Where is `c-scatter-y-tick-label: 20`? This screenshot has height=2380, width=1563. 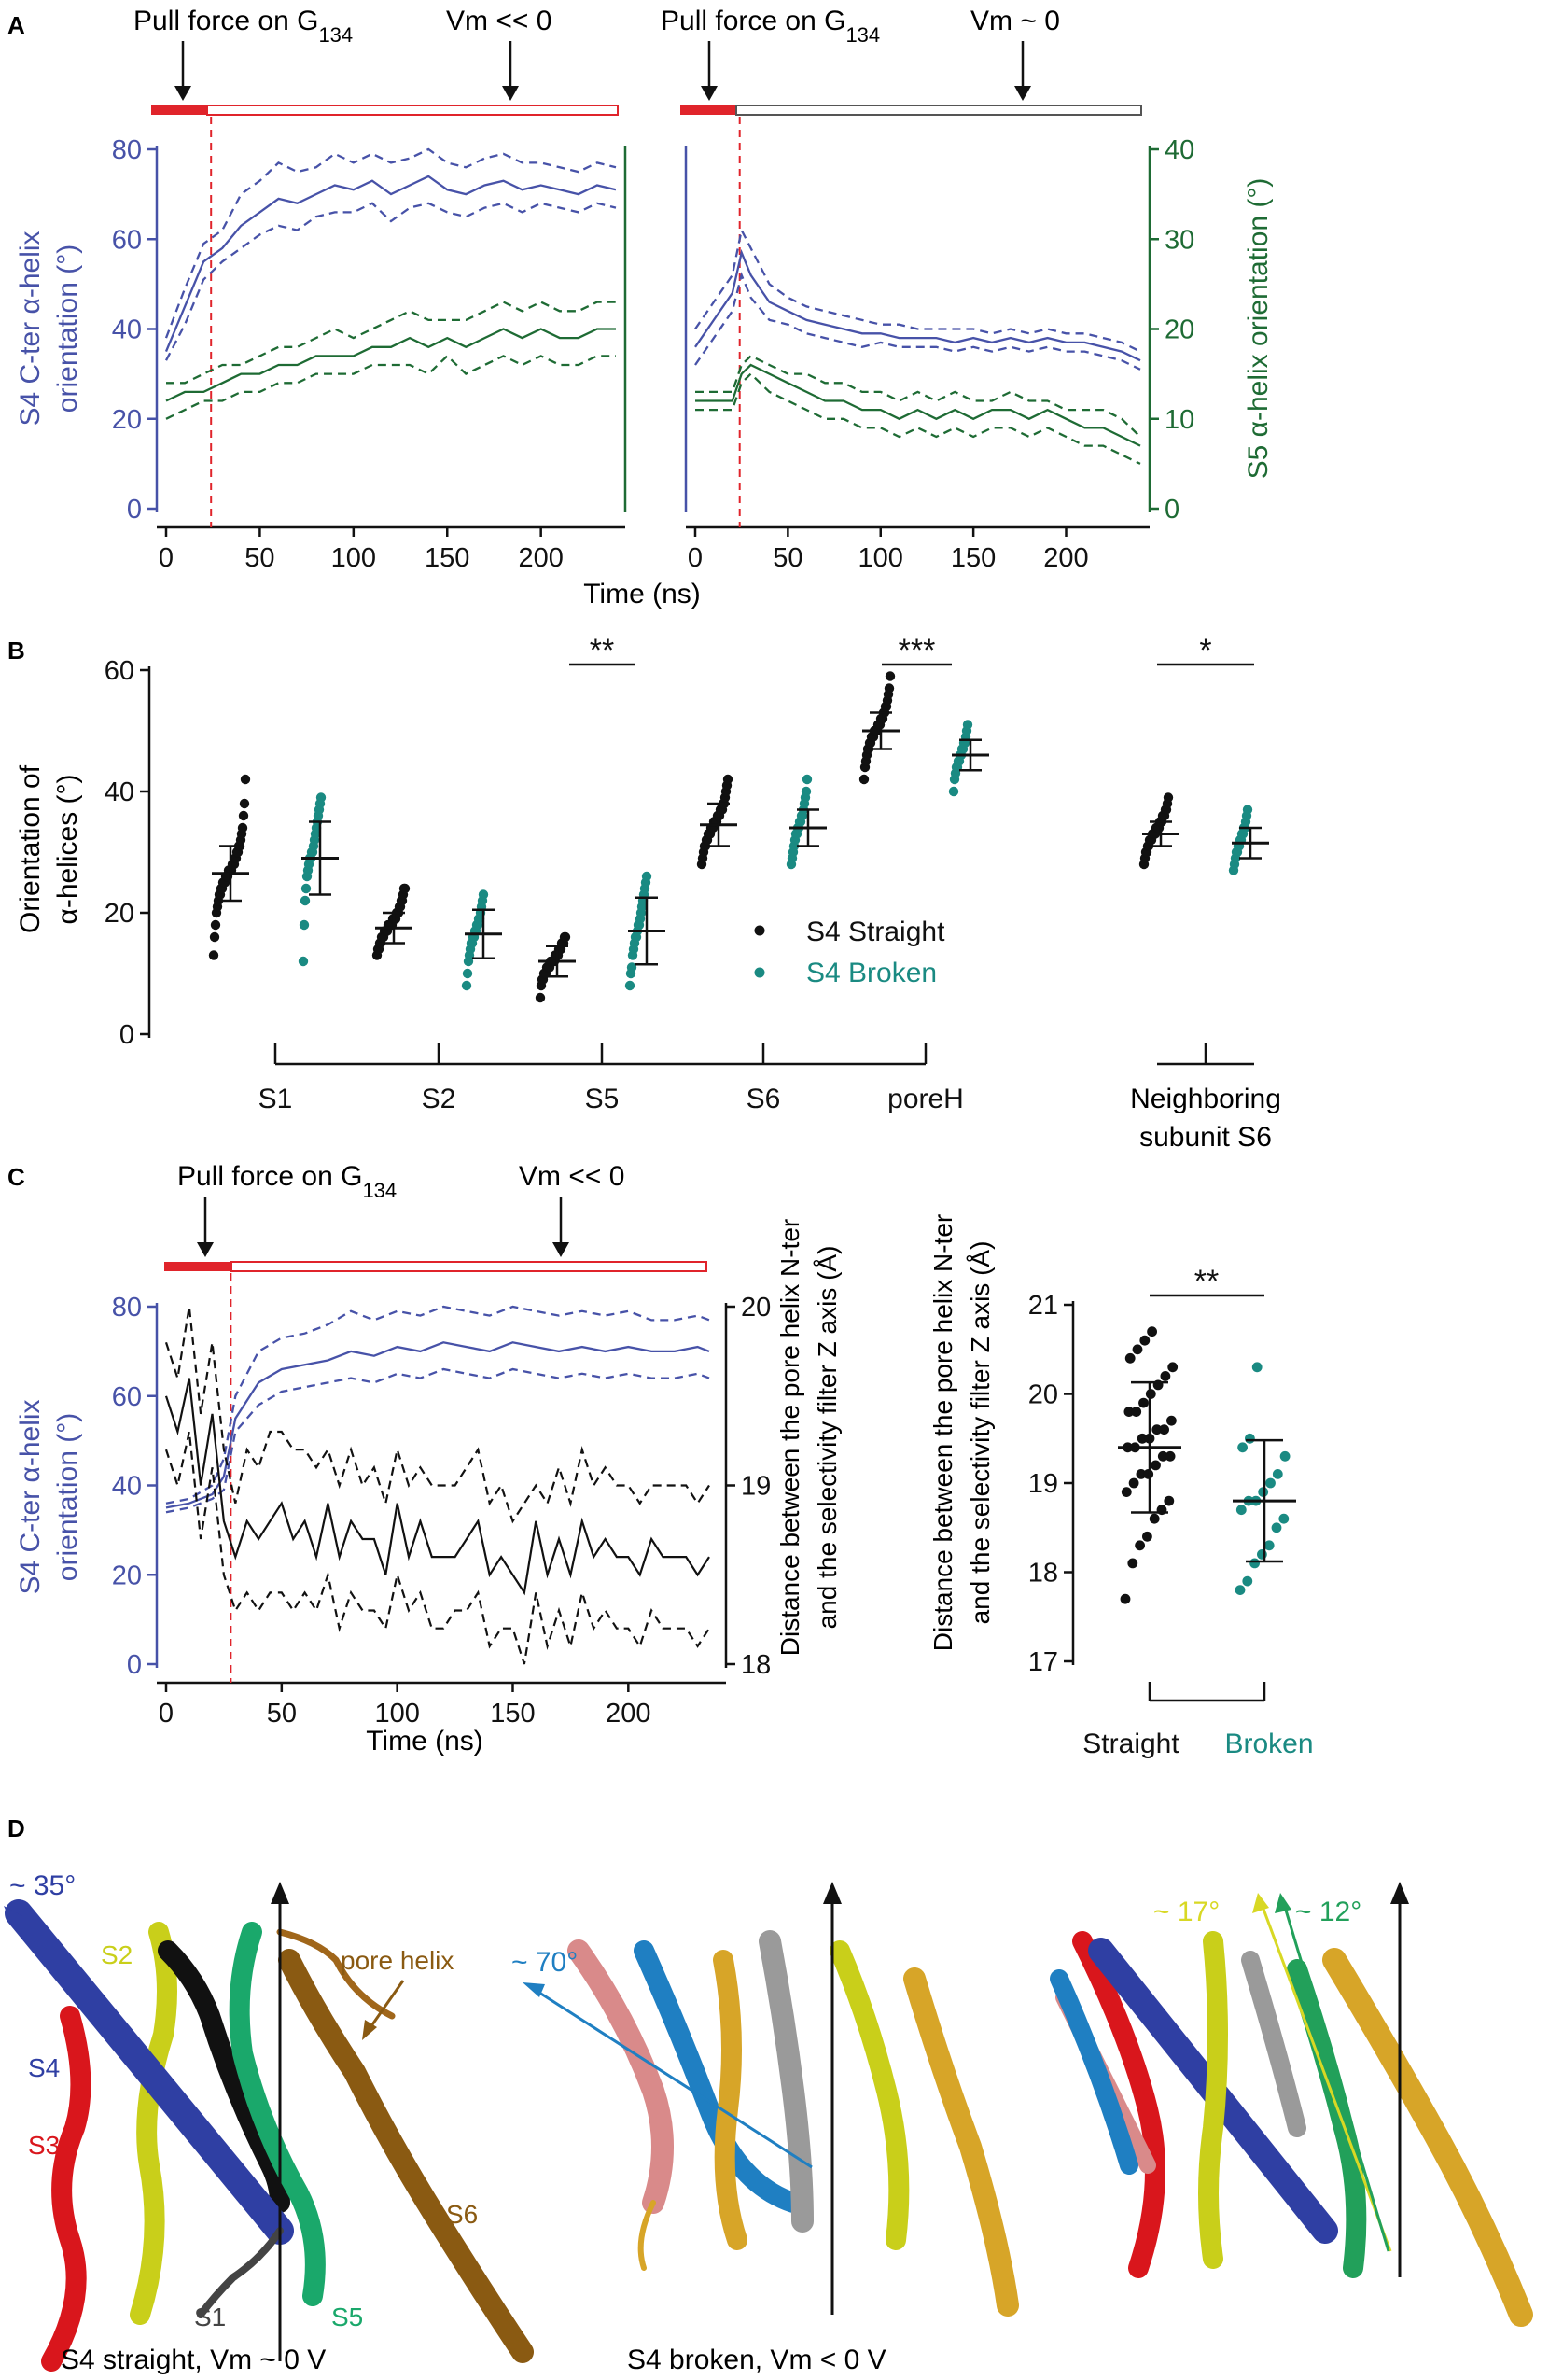
c-scatter-y-tick-label: 20 is located at coordinates (1043, 1395).